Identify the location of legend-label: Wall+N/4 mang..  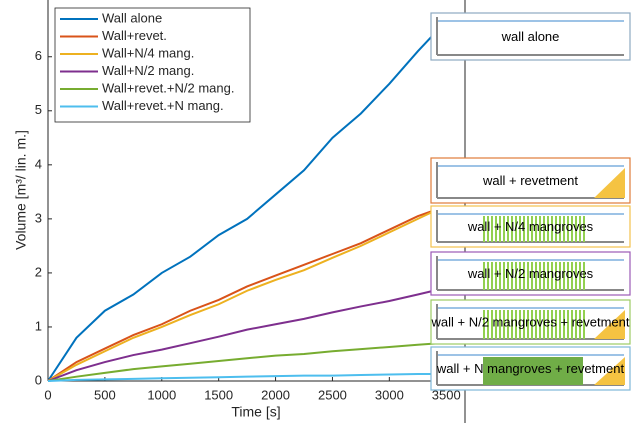
(148, 52).